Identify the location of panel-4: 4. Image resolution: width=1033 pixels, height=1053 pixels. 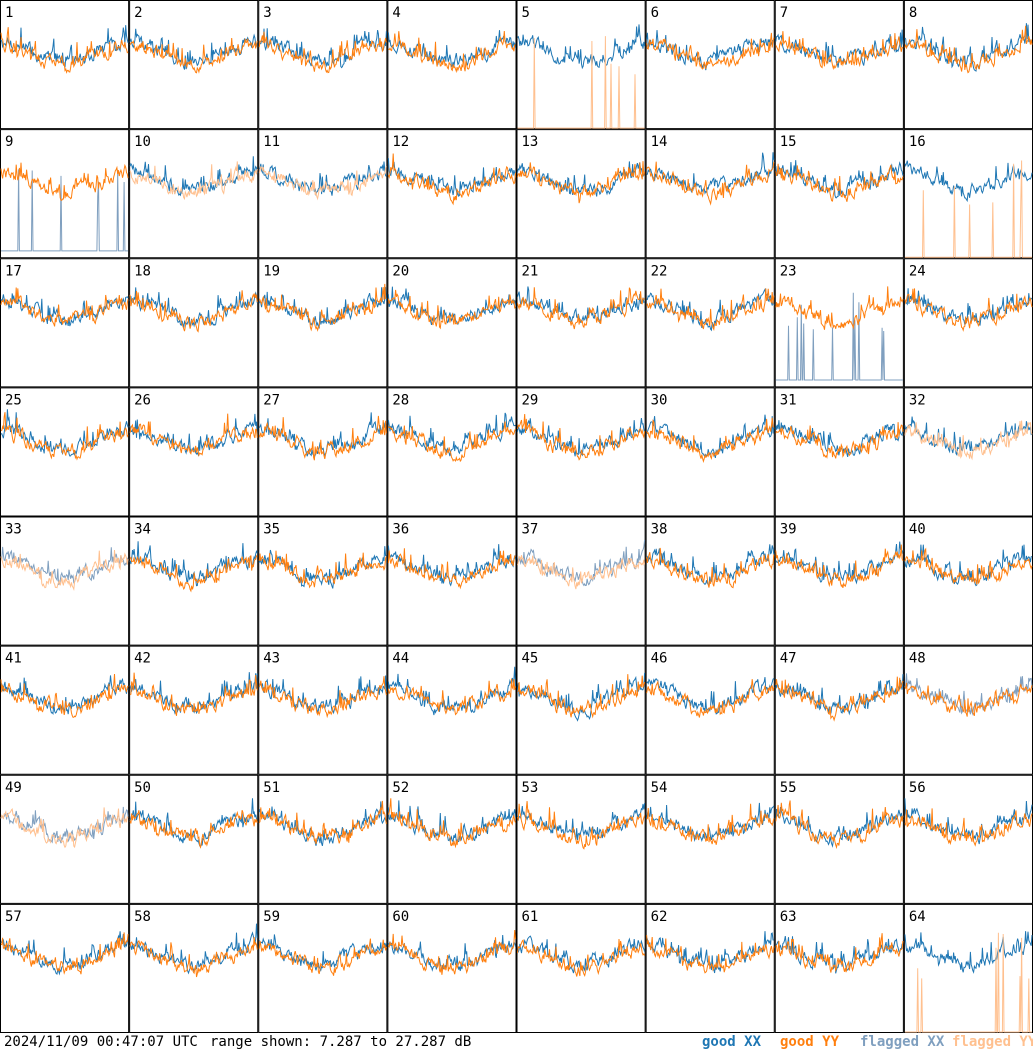
(452, 65).